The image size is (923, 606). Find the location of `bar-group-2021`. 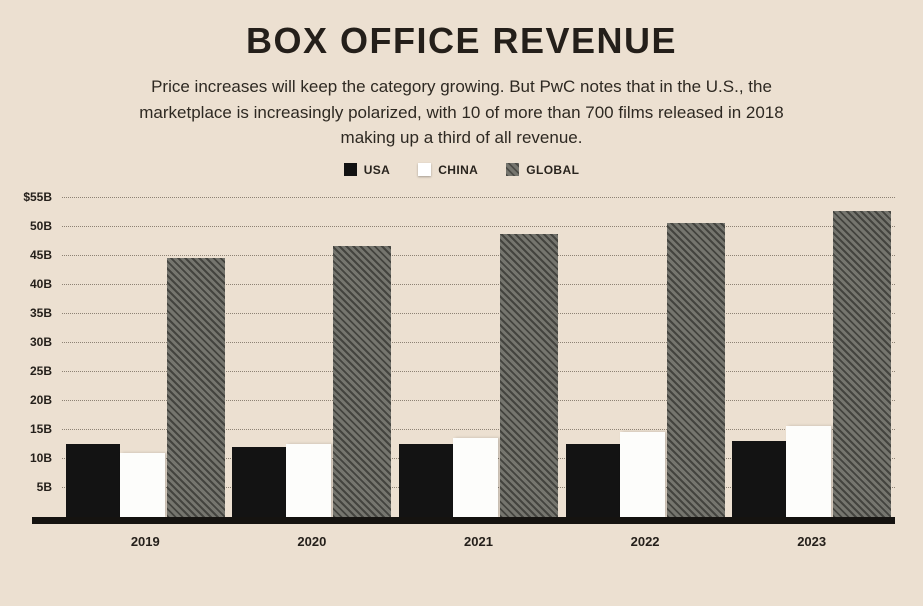

bar-group-2021 is located at coordinates (478, 357).